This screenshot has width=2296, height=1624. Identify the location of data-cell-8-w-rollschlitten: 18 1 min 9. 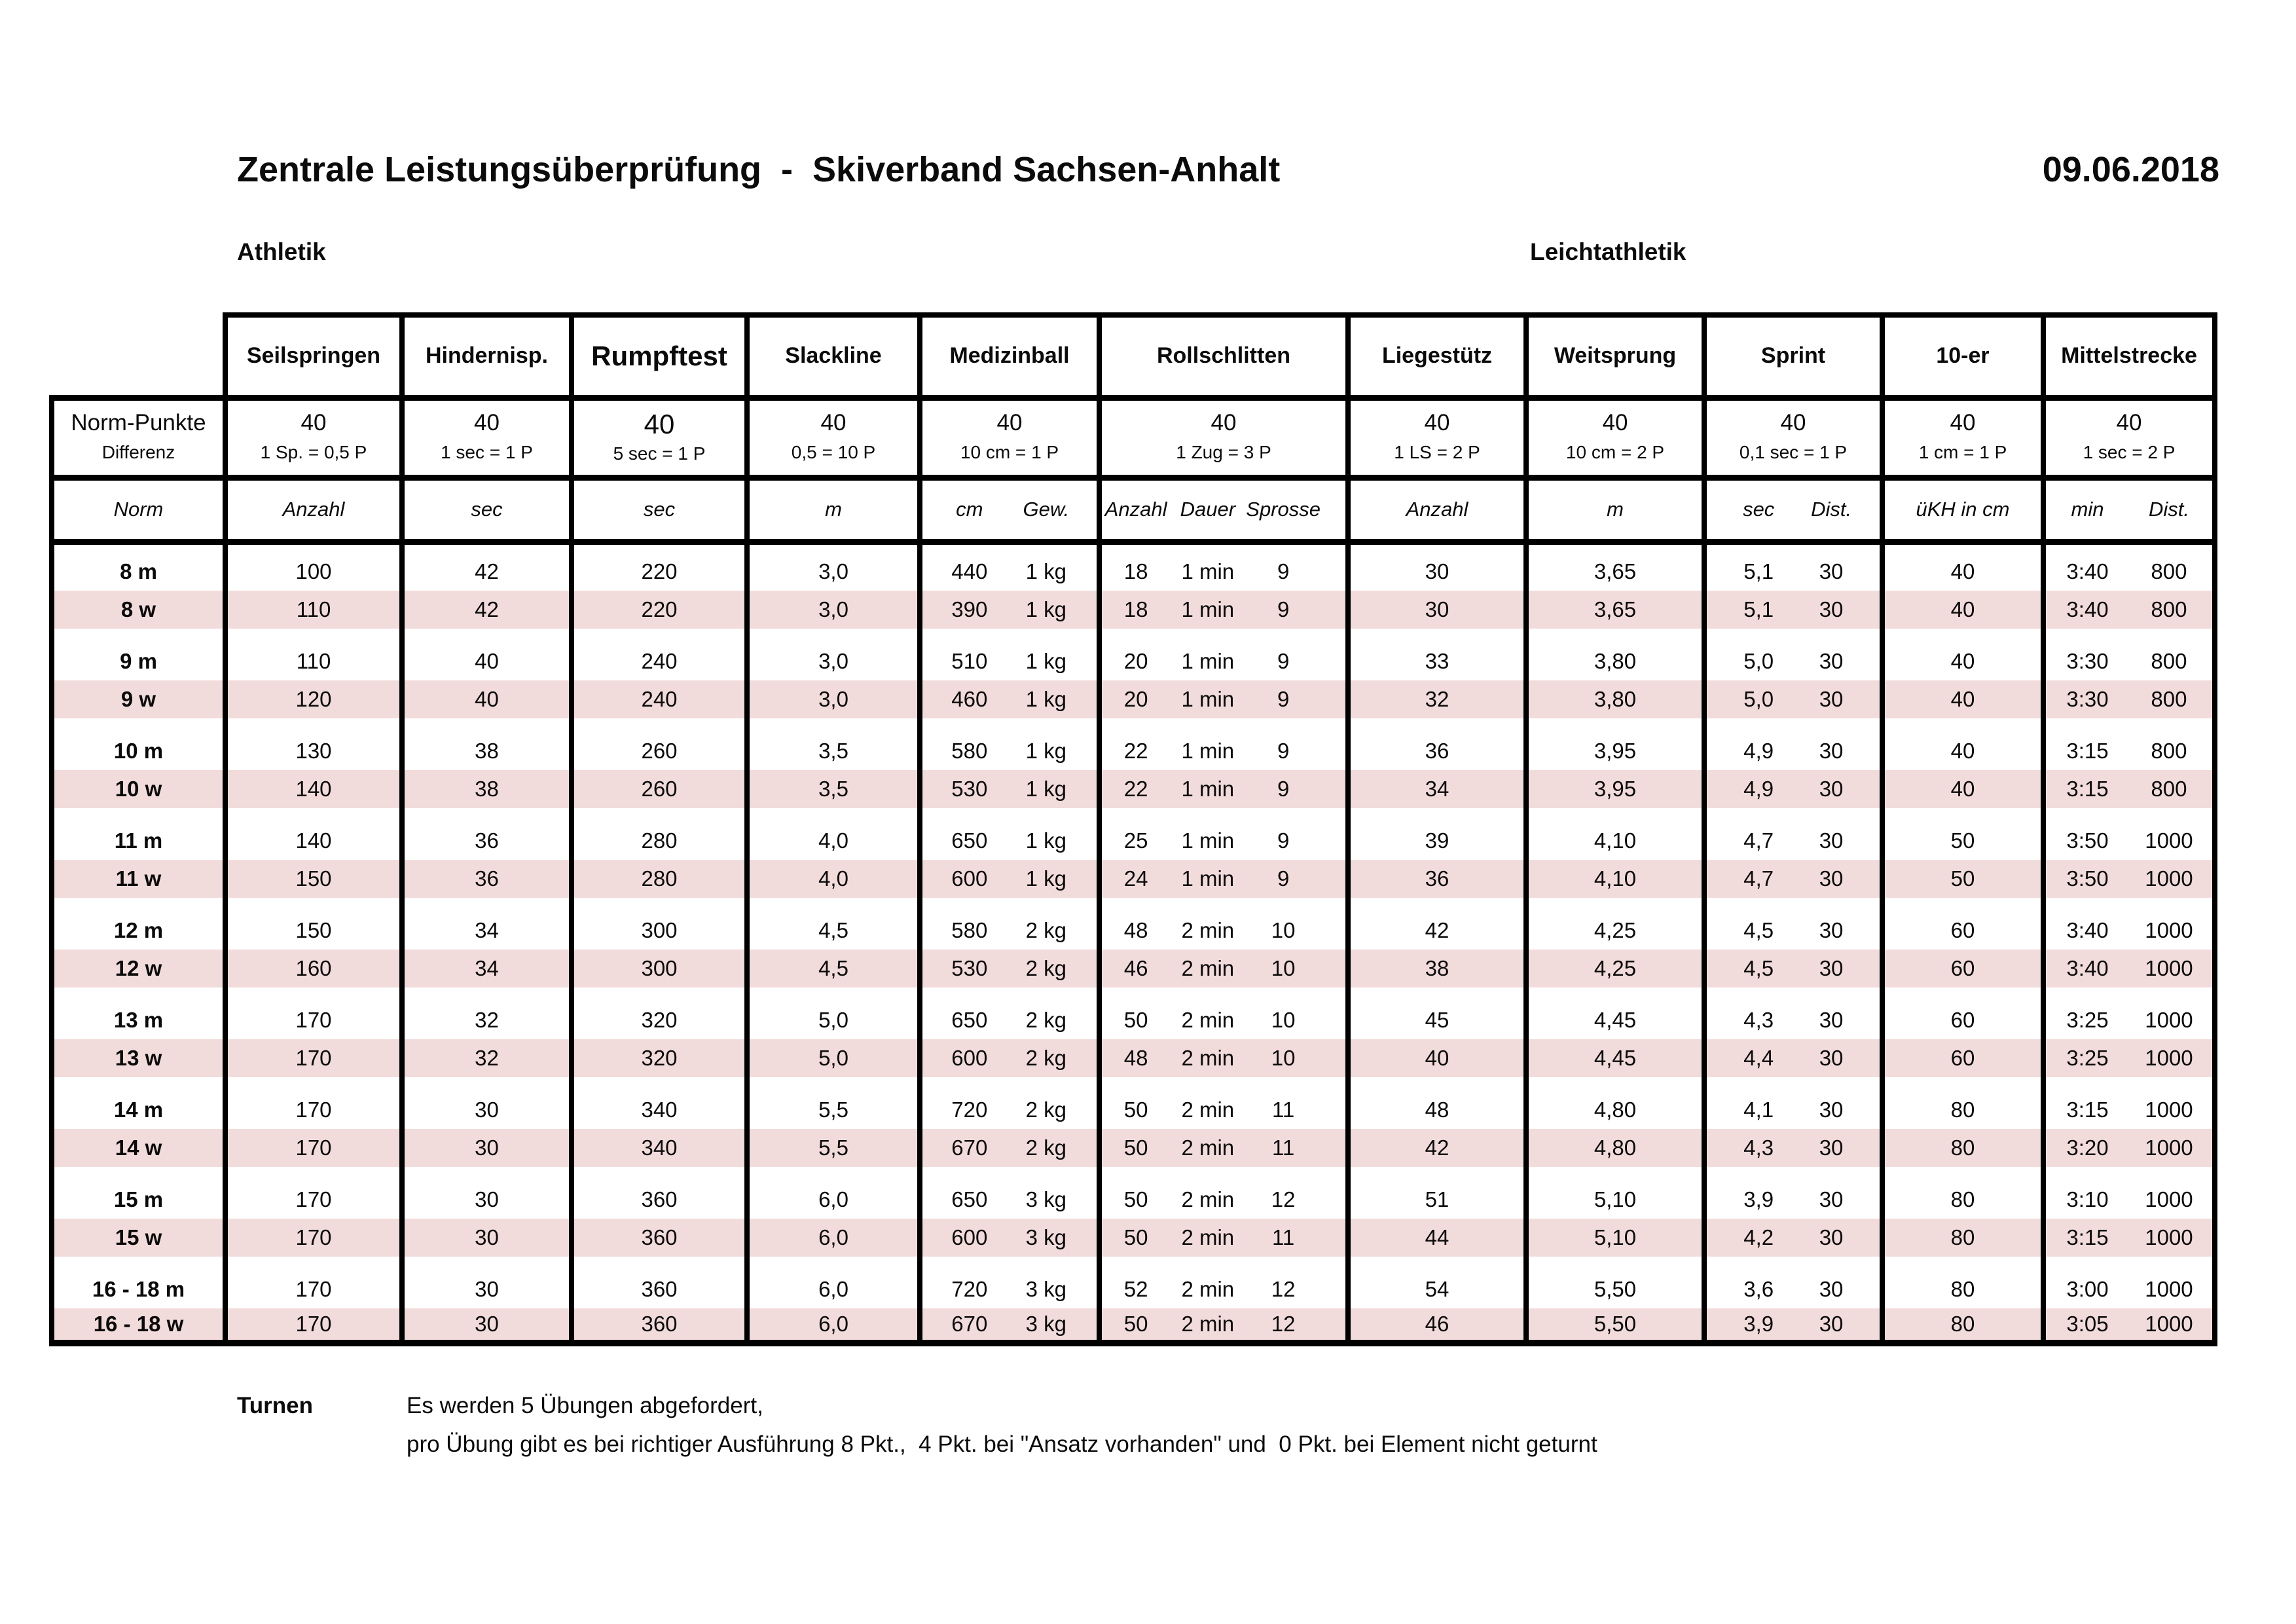
(1226, 610).